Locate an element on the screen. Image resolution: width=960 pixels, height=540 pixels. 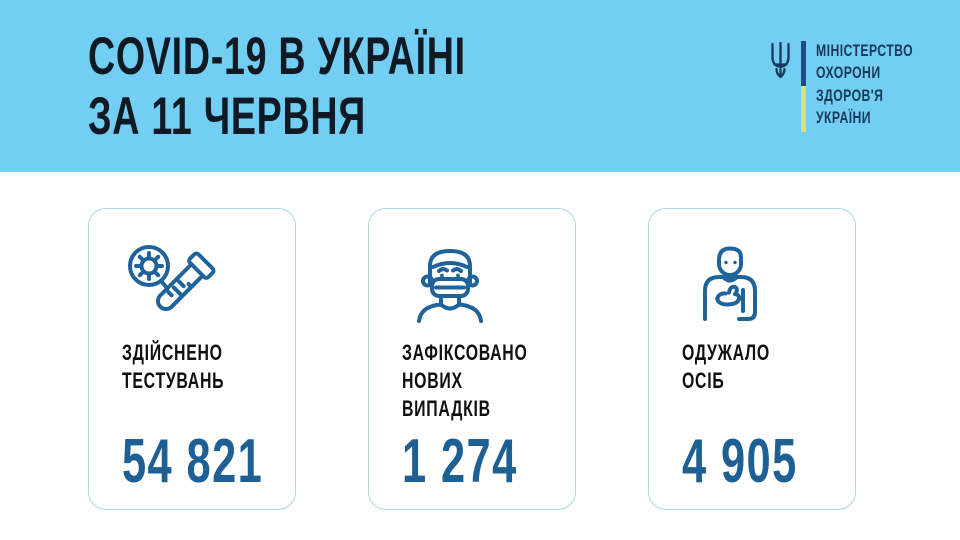
stat-label-line: ОСІБ is located at coordinates (703, 380).